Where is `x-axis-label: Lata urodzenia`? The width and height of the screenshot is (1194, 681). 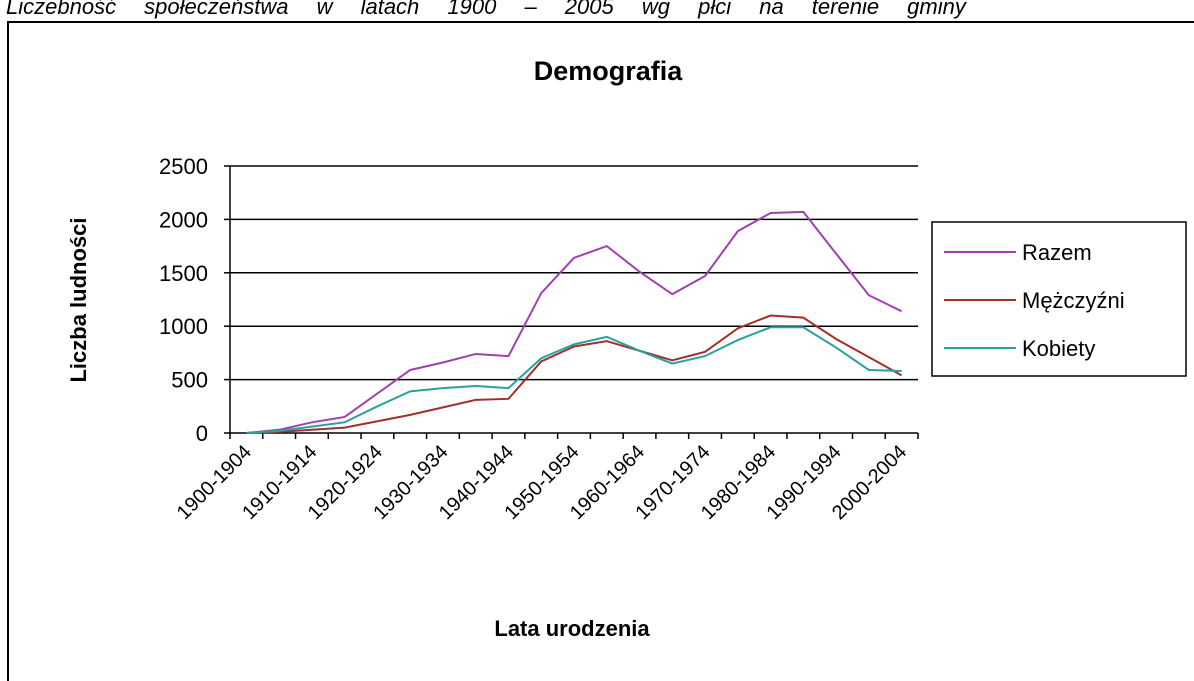 x-axis-label: Lata urodzenia is located at coordinates (572, 628).